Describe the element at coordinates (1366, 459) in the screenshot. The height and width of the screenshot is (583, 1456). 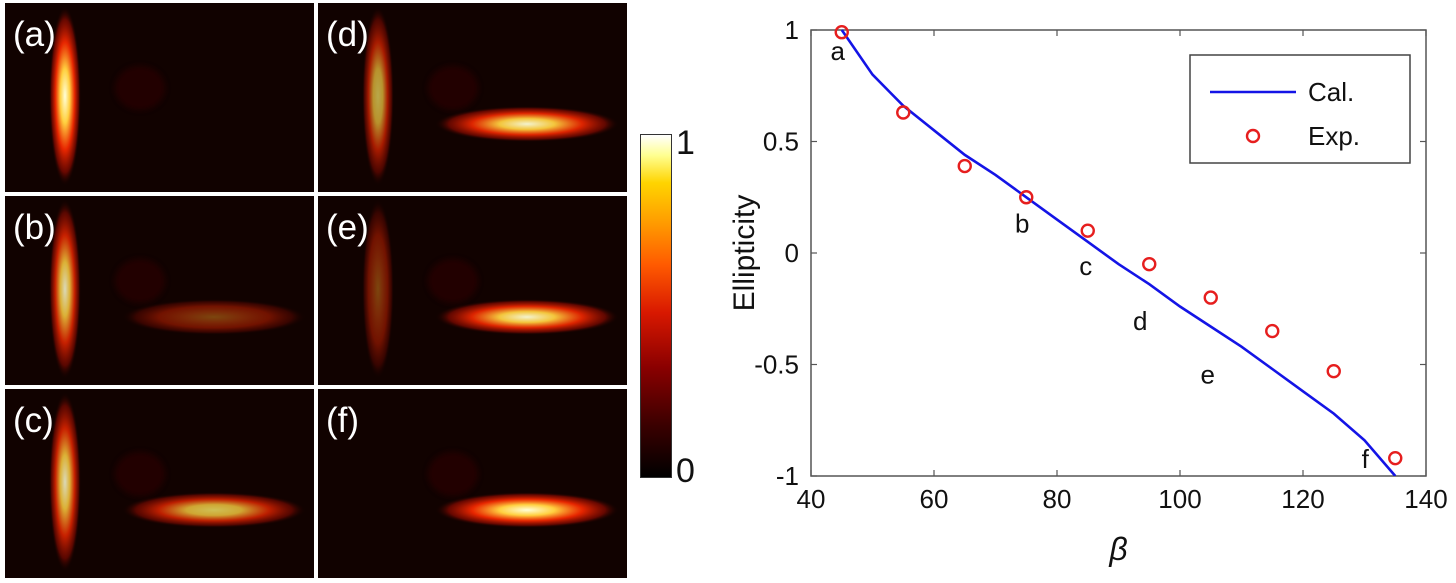
I see `point-annotation-f: f` at that location.